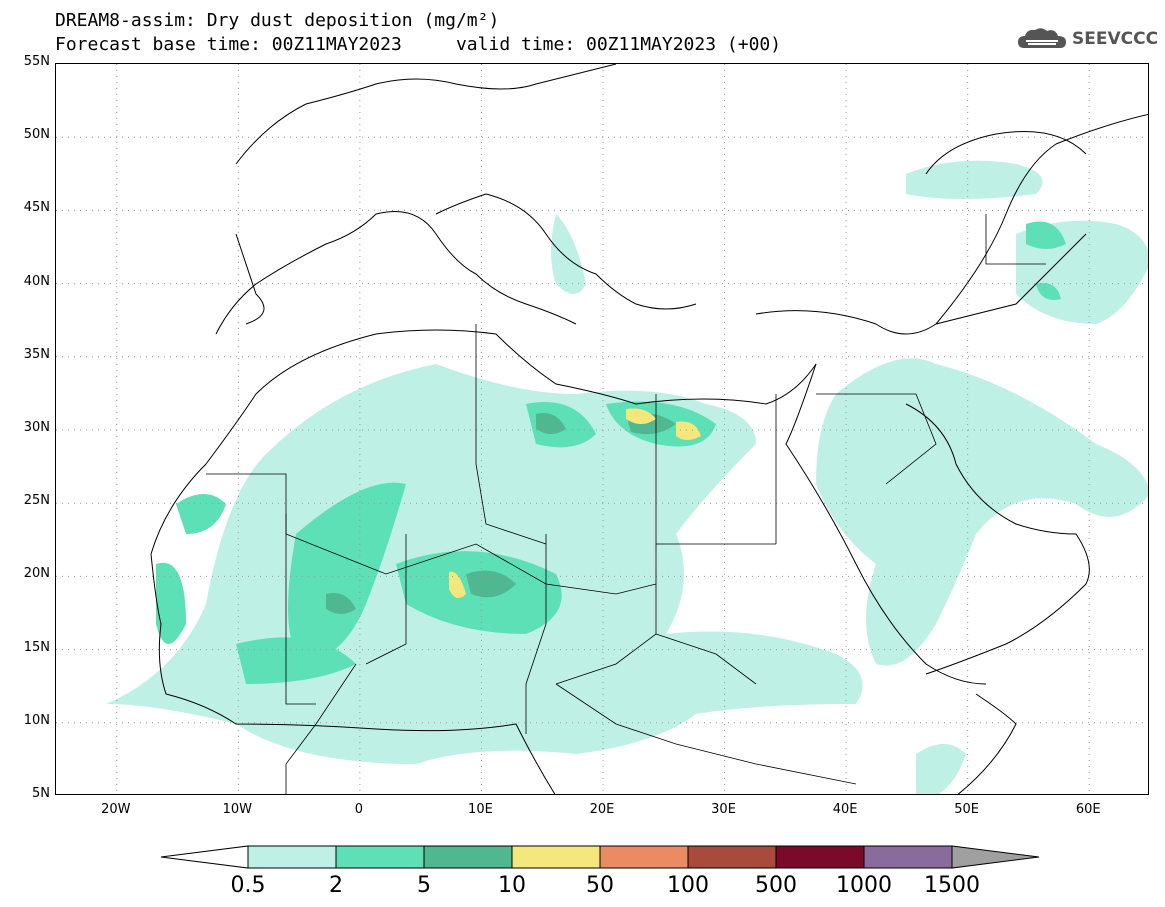  What do you see at coordinates (688, 885) in the screenshot?
I see `legend-value-label: 100` at bounding box center [688, 885].